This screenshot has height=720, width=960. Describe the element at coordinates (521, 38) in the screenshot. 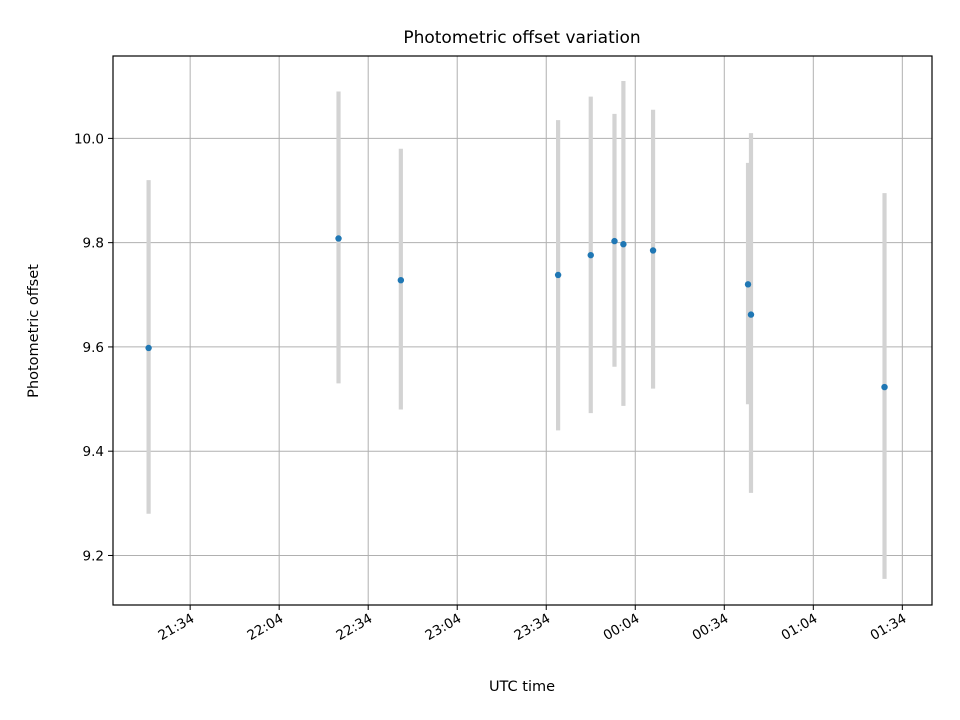

I see `chart-title: Photometric offset variation` at that location.